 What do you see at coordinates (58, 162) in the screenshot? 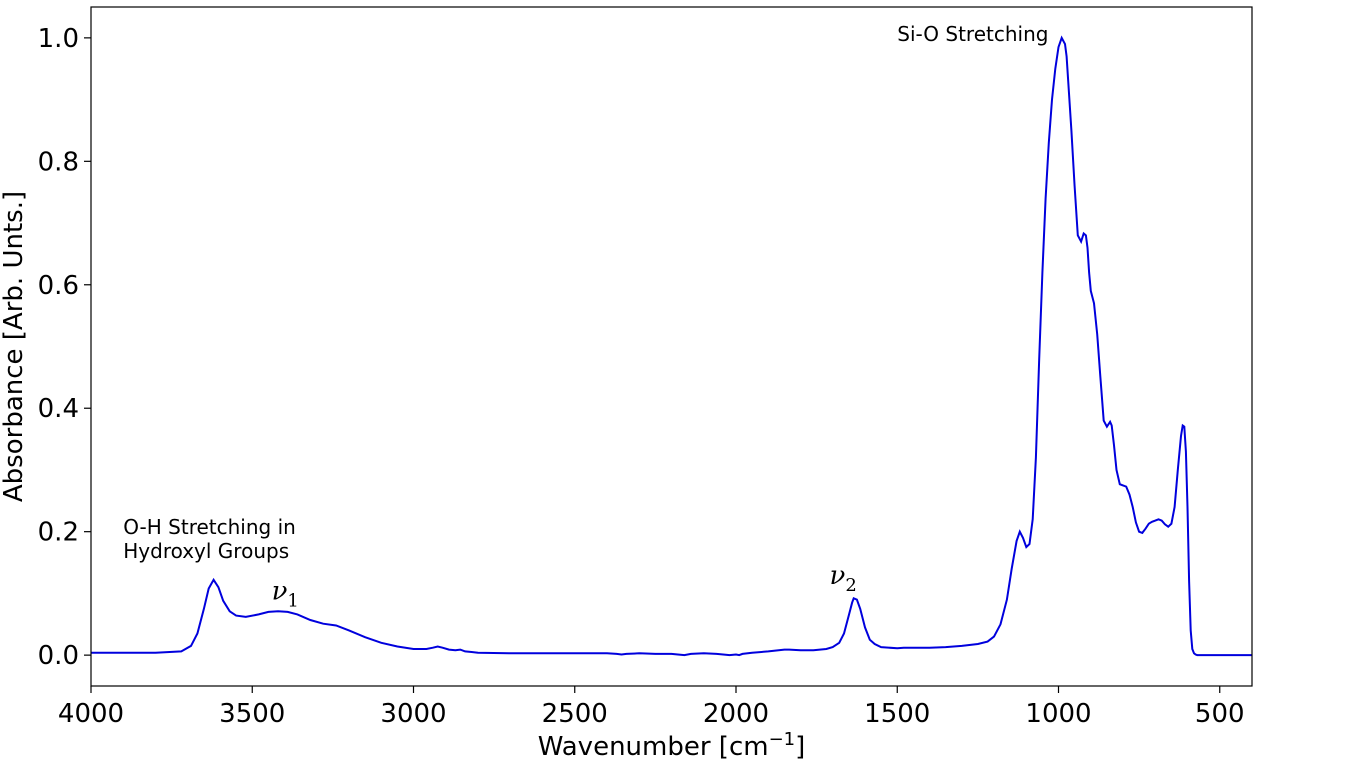
I see `y-tick-label: 0.8` at bounding box center [58, 162].